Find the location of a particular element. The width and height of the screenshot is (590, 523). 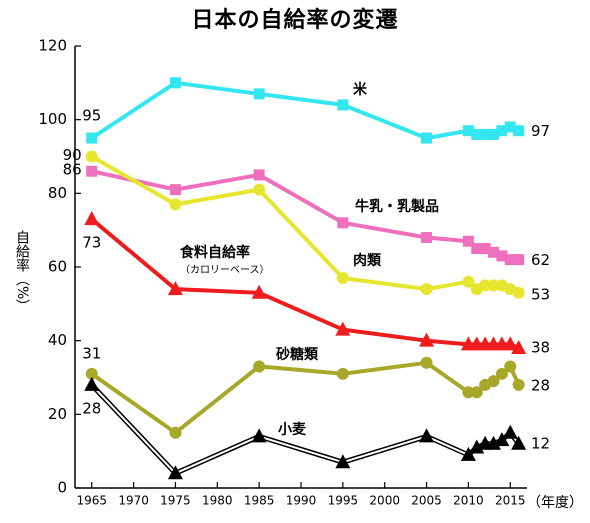

start-value-label: 31 is located at coordinates (91, 353).